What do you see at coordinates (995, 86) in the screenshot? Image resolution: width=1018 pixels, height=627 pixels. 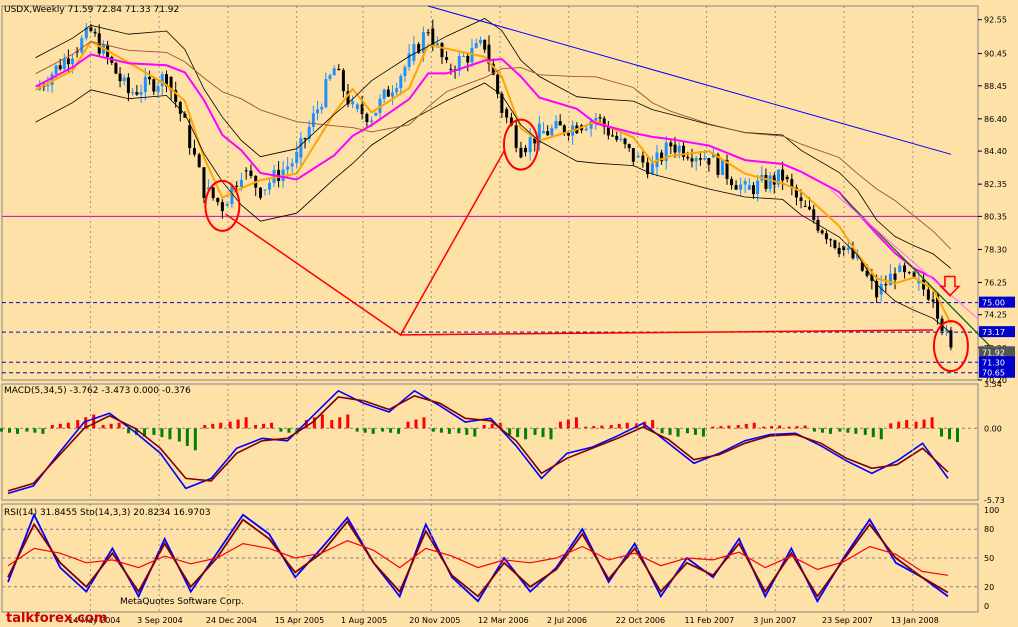 I see `y-tick-label: 88.45` at bounding box center [995, 86].